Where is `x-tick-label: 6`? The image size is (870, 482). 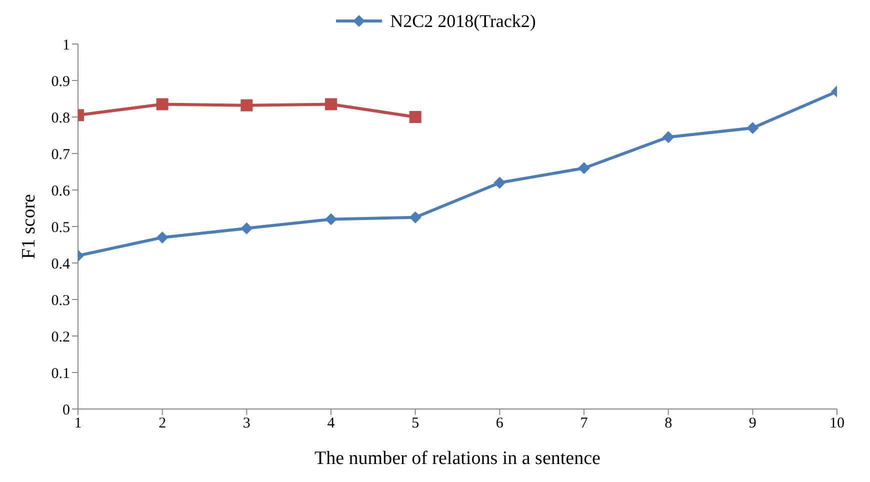
x-tick-label: 6 is located at coordinates (500, 424).